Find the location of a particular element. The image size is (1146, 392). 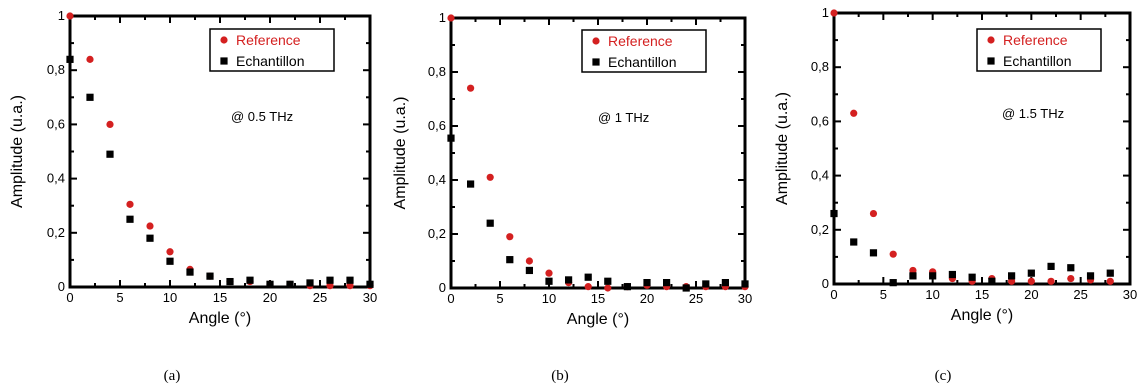

frequency-annotation: @ 1 THz is located at coordinates (623, 117).